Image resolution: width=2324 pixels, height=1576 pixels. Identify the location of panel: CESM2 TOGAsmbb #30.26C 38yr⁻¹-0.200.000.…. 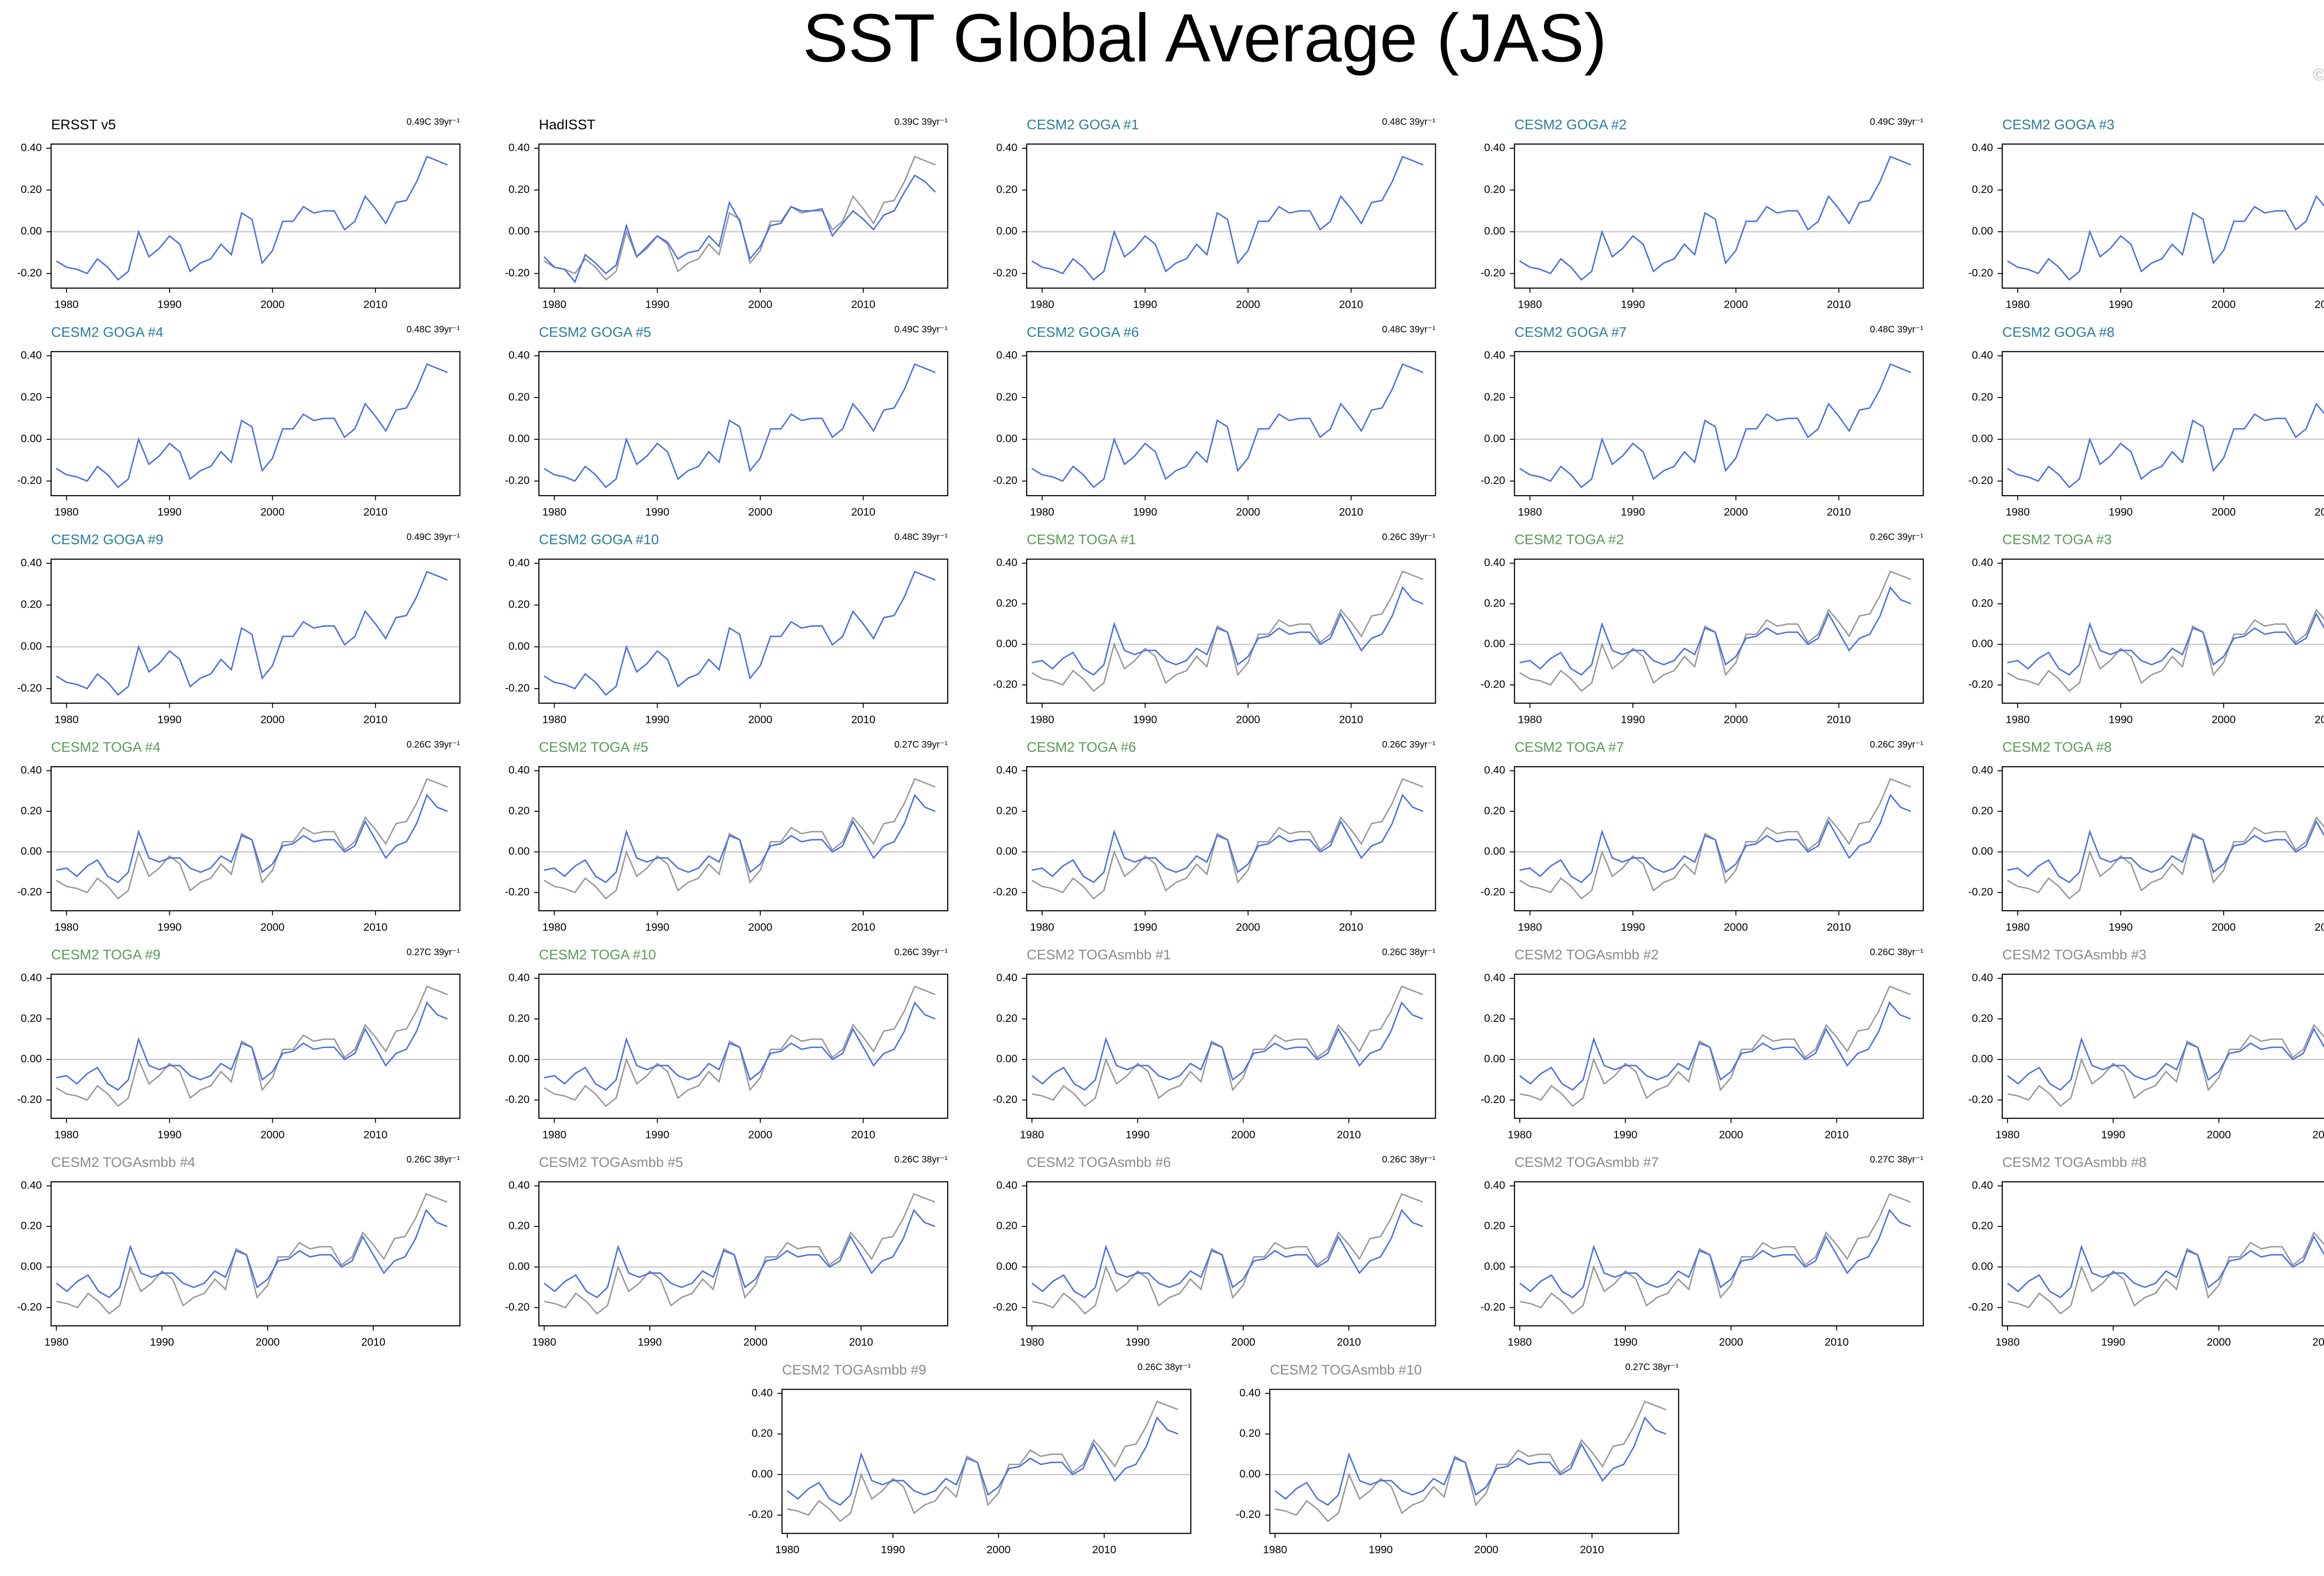
(2146, 1044).